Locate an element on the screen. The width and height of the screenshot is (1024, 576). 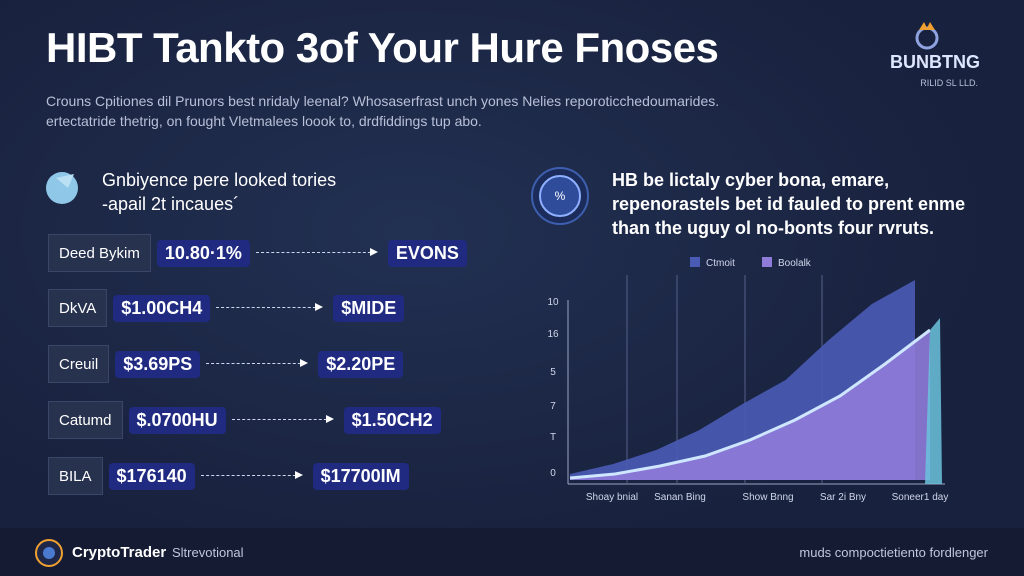
row-result: $MIDE is located at coordinates (369, 308).